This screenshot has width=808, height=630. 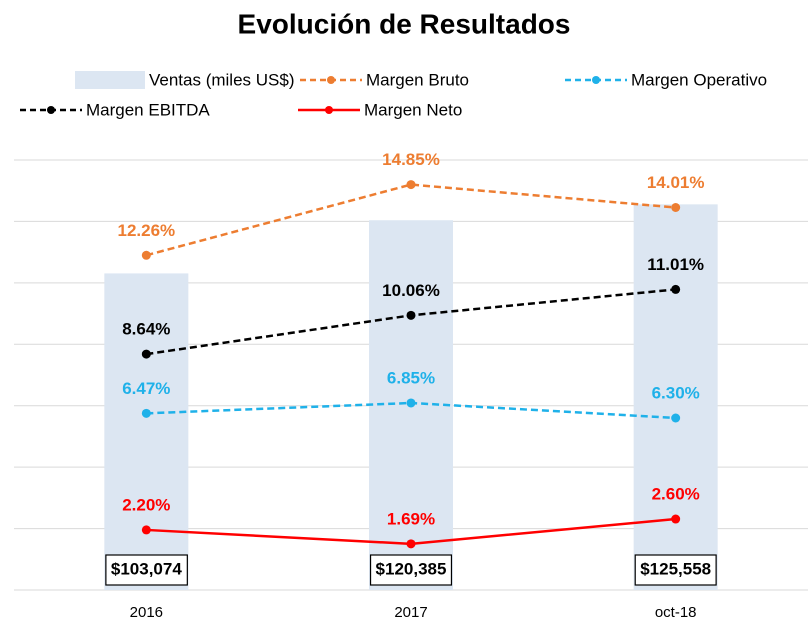 I want to click on legend-label: Margen Neto, so click(x=413, y=109).